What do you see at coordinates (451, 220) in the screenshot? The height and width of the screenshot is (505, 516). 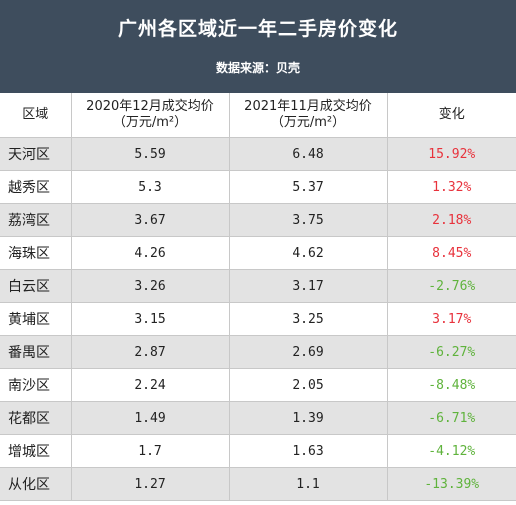 I see `change-cell: 2.18%` at bounding box center [451, 220].